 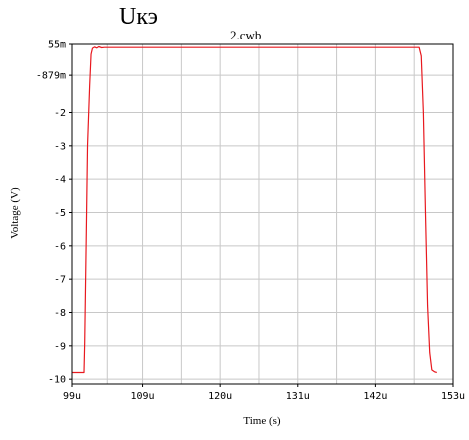 I want to click on x-tick-label: 99u, so click(x=72, y=396).